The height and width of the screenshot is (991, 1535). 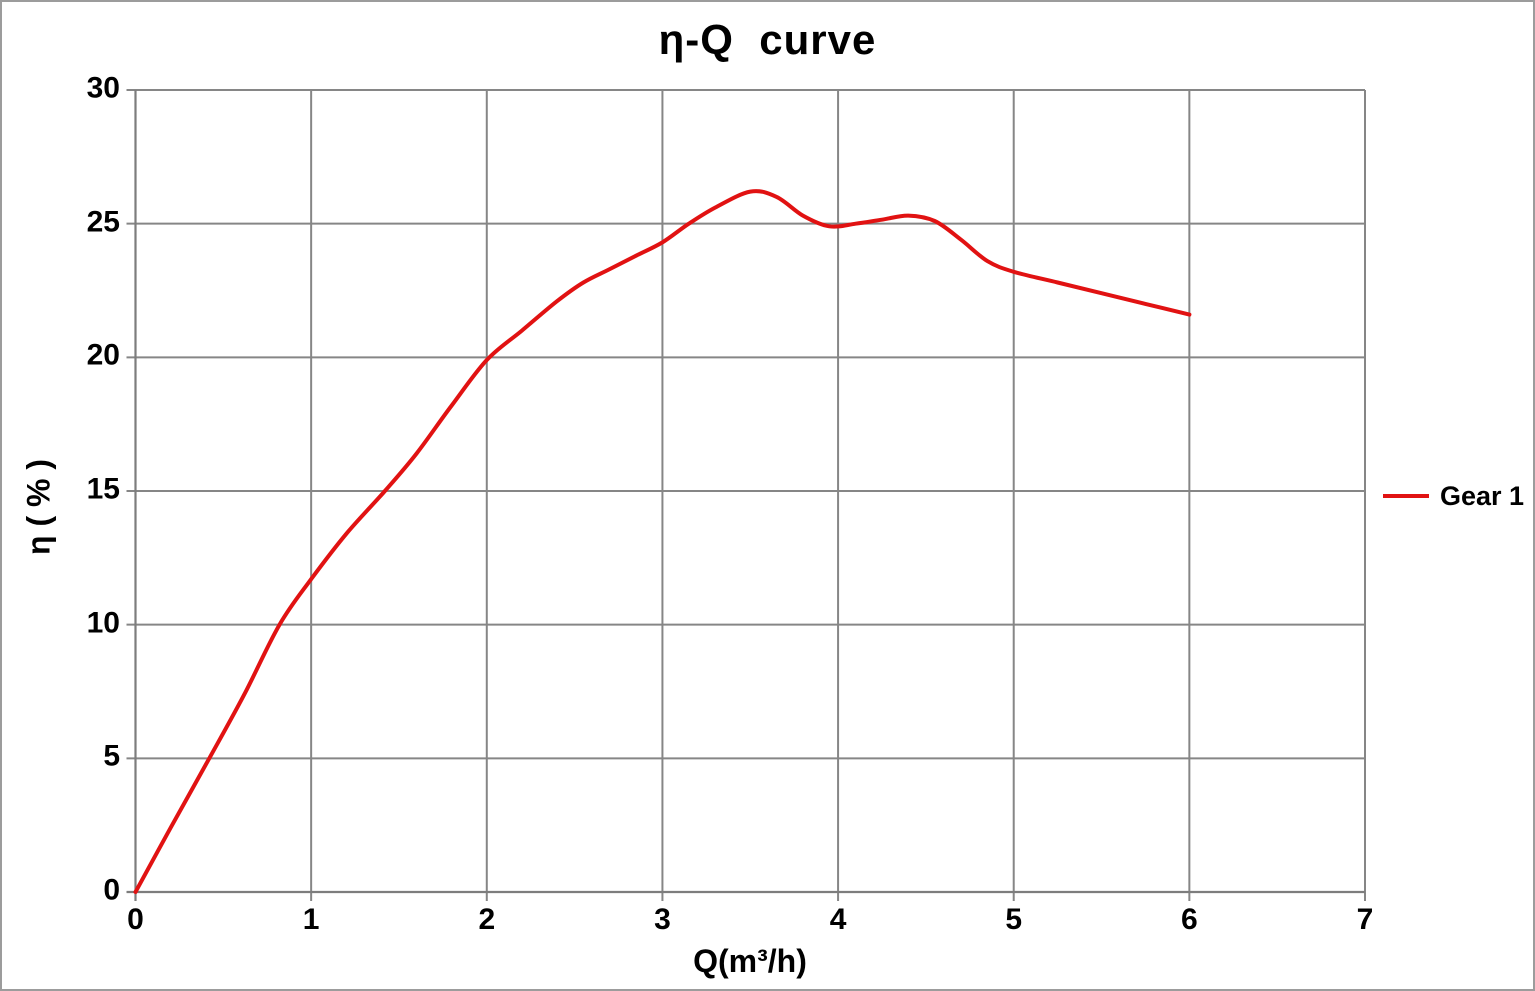 I want to click on x-tick-label: 4, so click(x=838, y=919).